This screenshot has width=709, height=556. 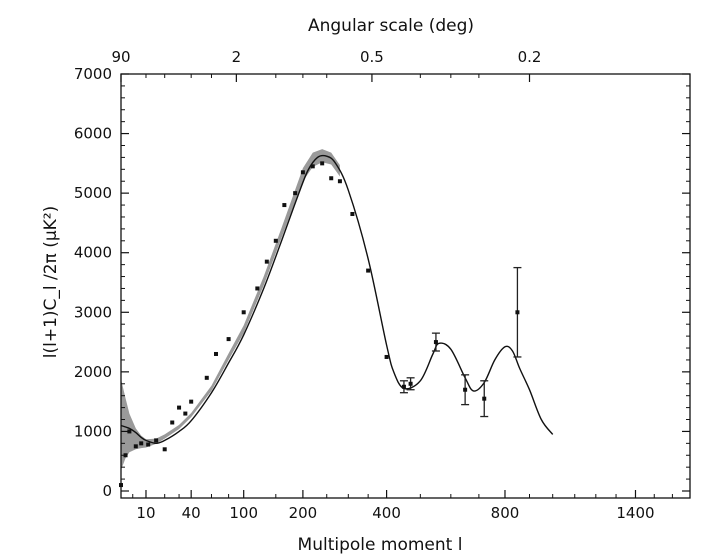 I want to click on y-tick-label: 0, so click(x=107, y=491).